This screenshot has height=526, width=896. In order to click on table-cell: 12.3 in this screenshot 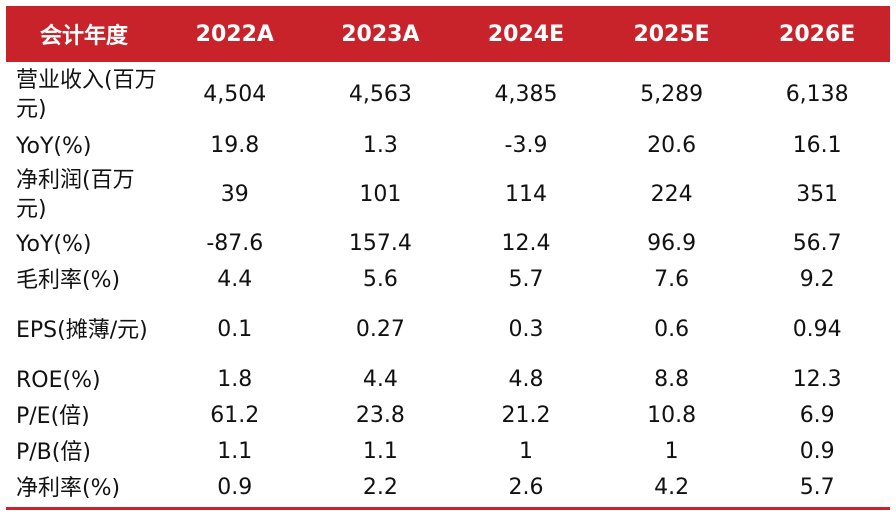, I will do `click(817, 379)`.